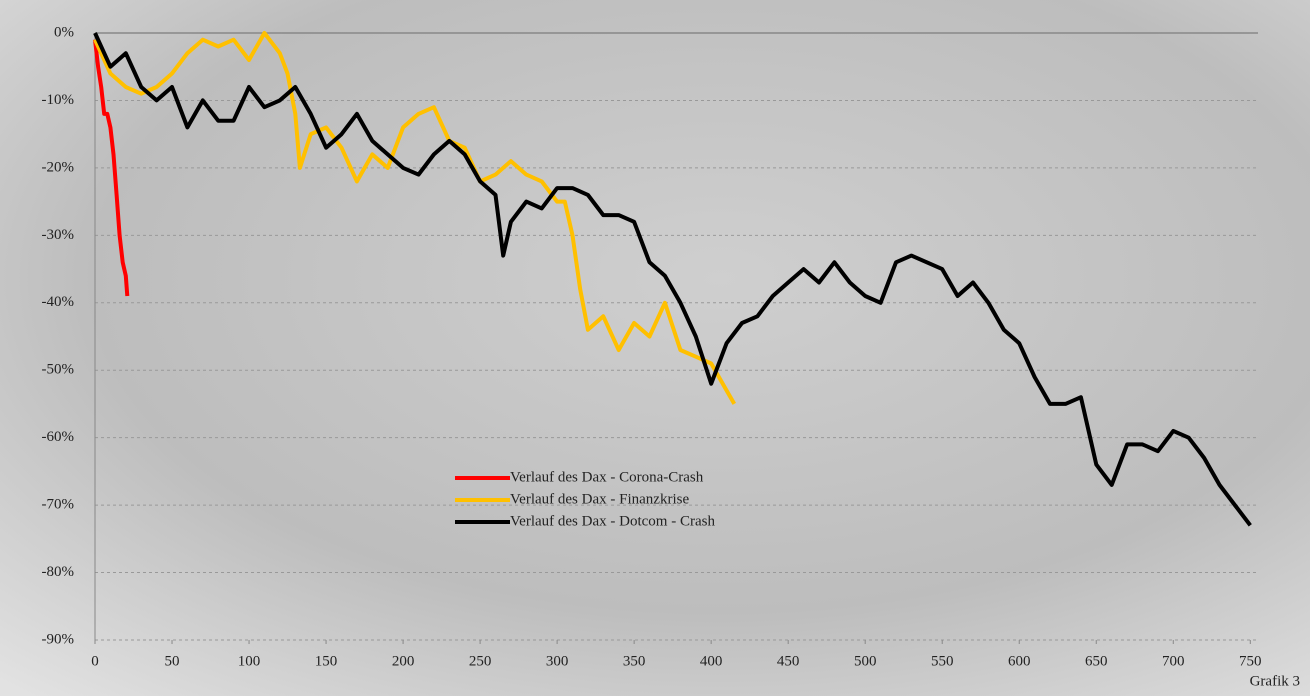 Image resolution: width=1310 pixels, height=696 pixels. Describe the element at coordinates (111, 168) in the screenshot. I see `series-line` at that location.